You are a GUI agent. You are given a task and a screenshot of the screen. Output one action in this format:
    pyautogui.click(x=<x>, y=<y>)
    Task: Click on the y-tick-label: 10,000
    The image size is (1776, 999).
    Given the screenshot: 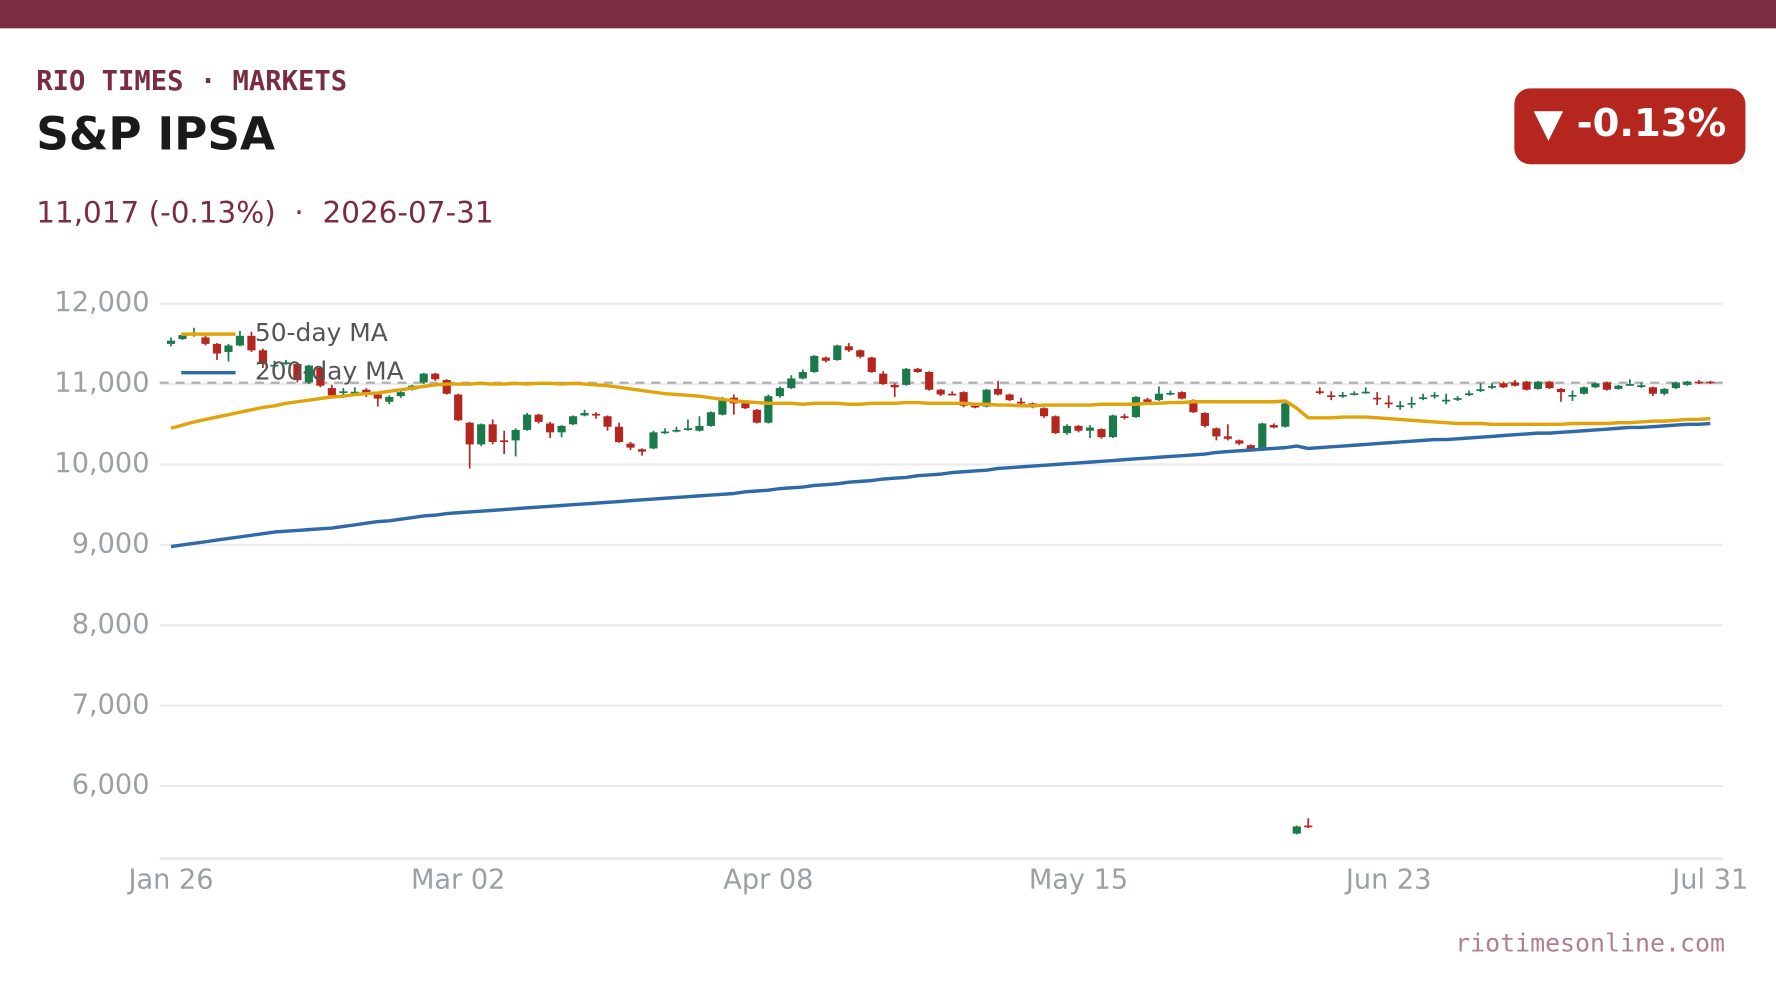 What is the action you would take?
    pyautogui.click(x=101, y=463)
    